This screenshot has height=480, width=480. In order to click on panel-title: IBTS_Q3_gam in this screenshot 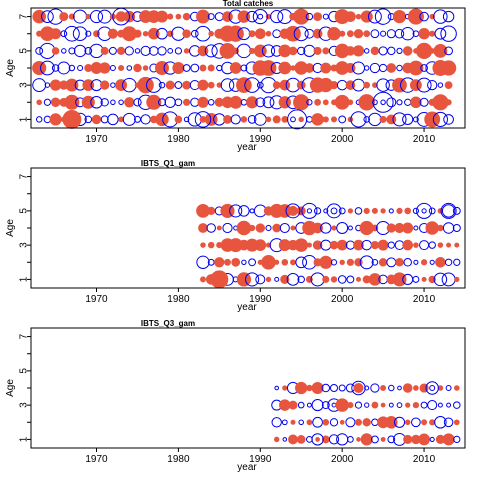, I will do `click(168, 323)`.